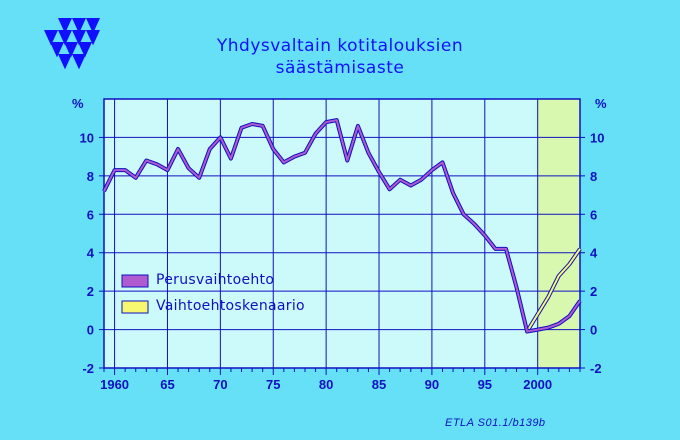  Describe the element at coordinates (593, 176) in the screenshot. I see `y-tick-label-right: 8` at that location.